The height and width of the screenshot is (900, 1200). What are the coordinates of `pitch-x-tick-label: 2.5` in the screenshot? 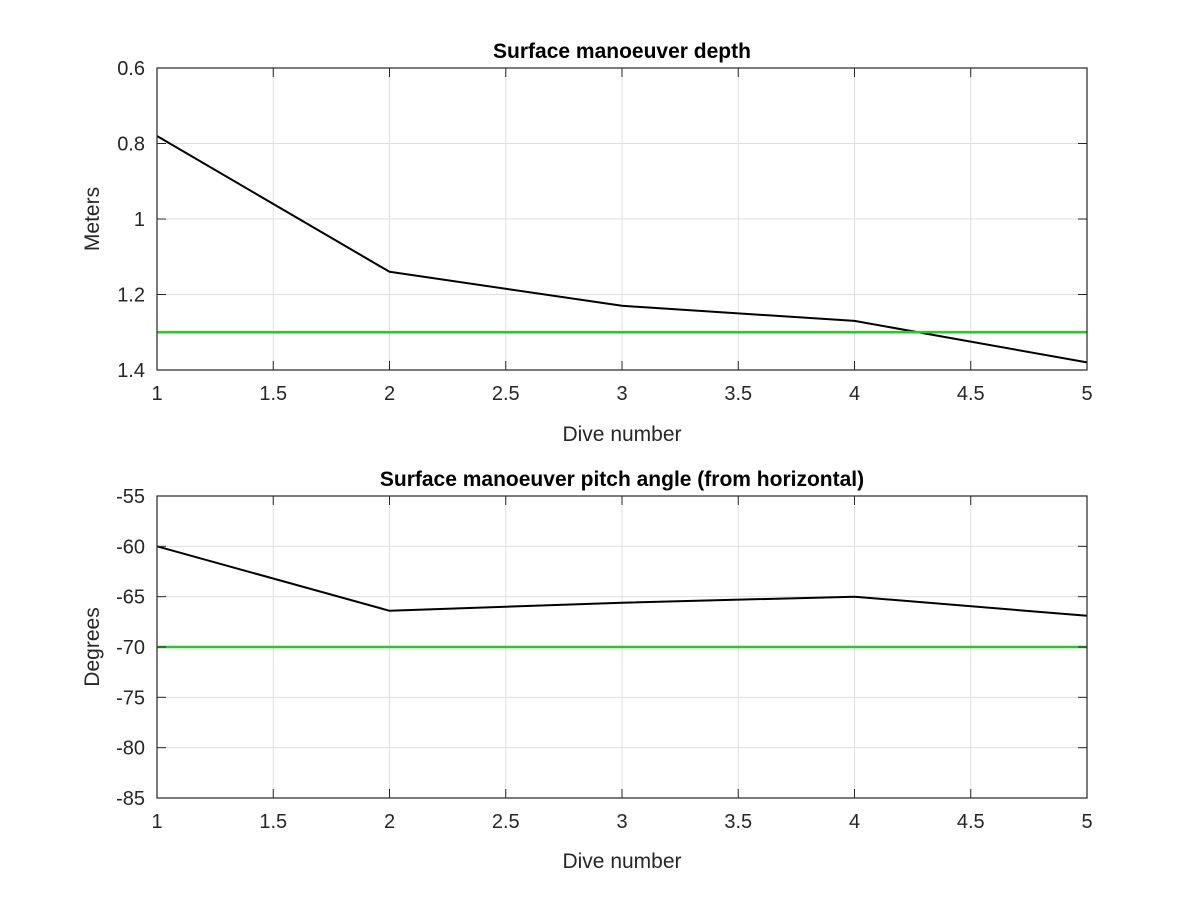 It's located at (506, 822).